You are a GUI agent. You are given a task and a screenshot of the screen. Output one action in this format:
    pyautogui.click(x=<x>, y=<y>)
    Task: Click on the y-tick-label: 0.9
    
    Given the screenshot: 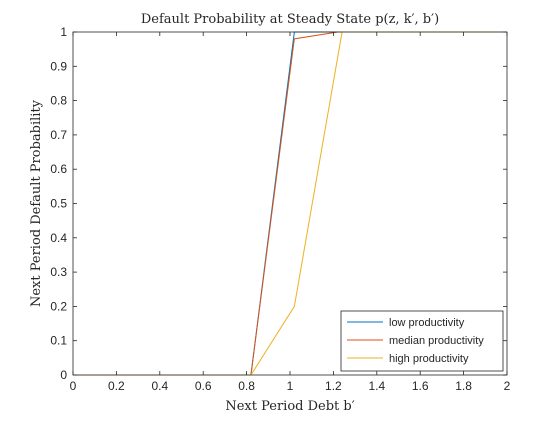 What is the action you would take?
    pyautogui.click(x=58, y=66)
    